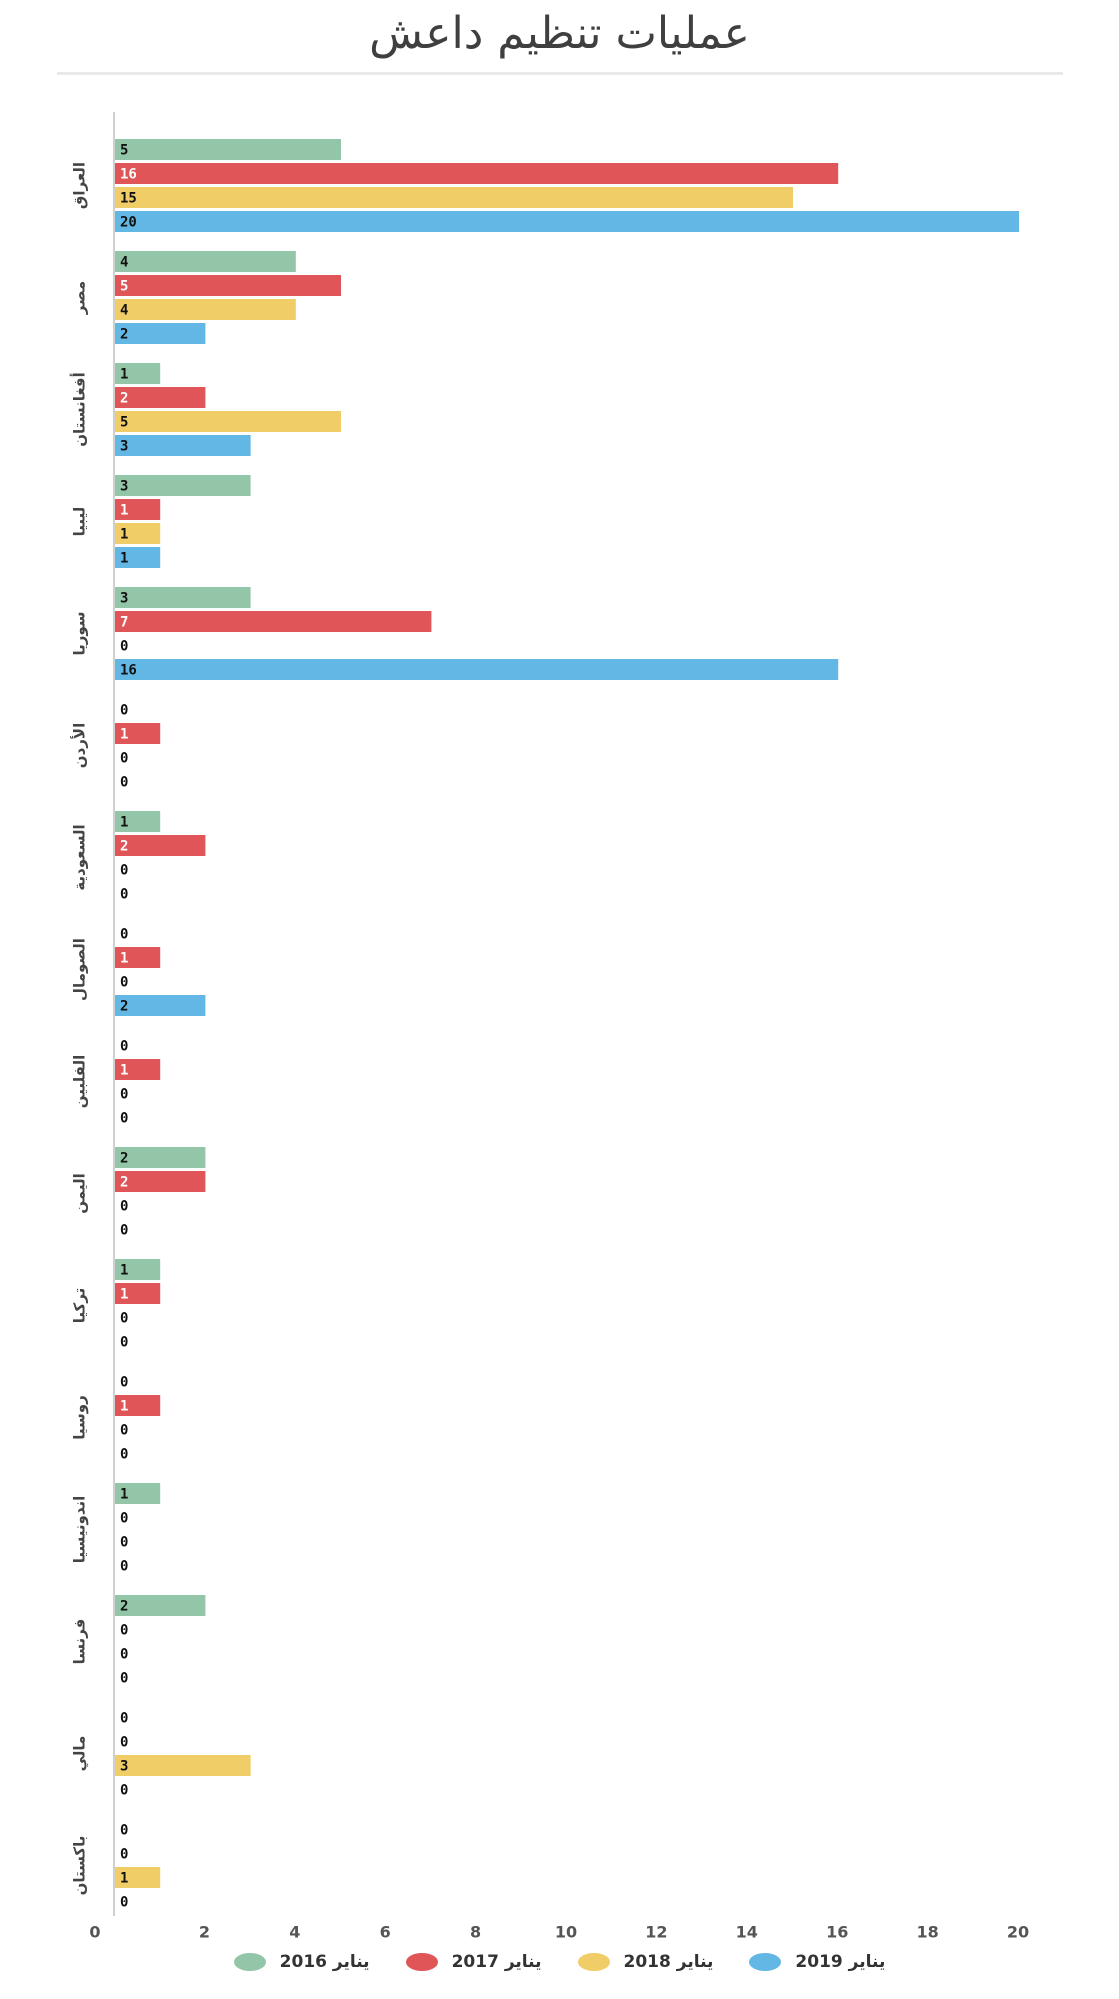 This screenshot has width=1119, height=1999. What do you see at coordinates (927, 1932) in the screenshot?
I see `x-tick-label: 18` at bounding box center [927, 1932].